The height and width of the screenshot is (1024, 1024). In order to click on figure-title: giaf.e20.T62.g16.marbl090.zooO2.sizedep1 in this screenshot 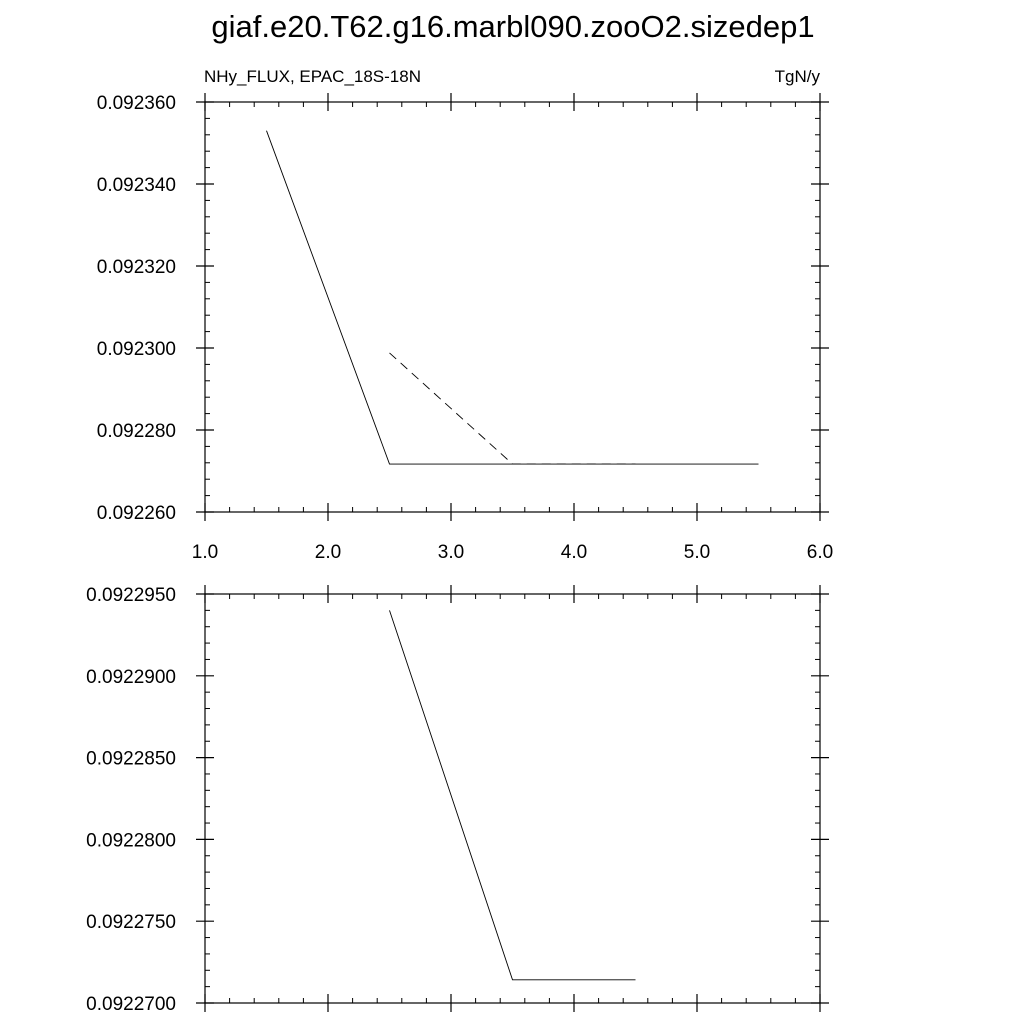, I will do `click(512, 26)`.